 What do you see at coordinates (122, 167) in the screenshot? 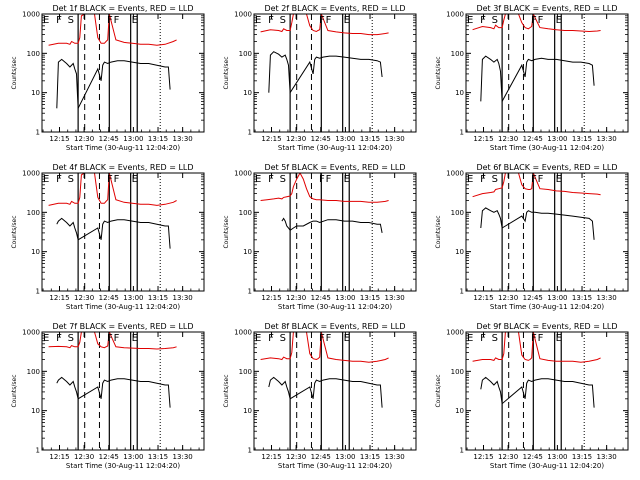
I see `panel-title: Det 4f BLACK = Events, RED = LLD` at bounding box center [122, 167].